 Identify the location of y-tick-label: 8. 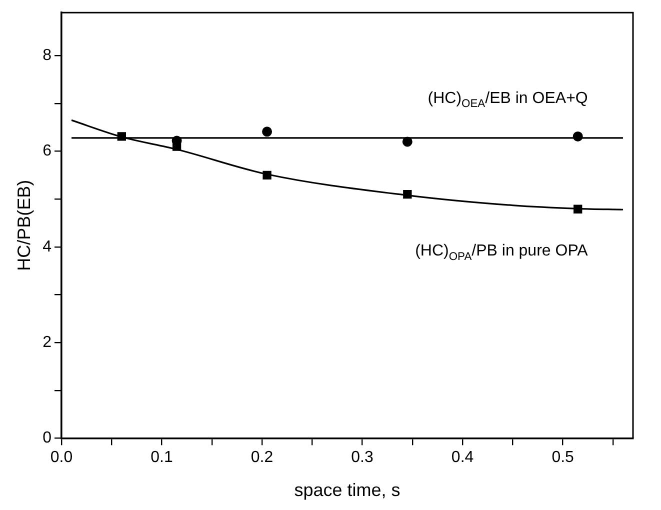
(47, 55).